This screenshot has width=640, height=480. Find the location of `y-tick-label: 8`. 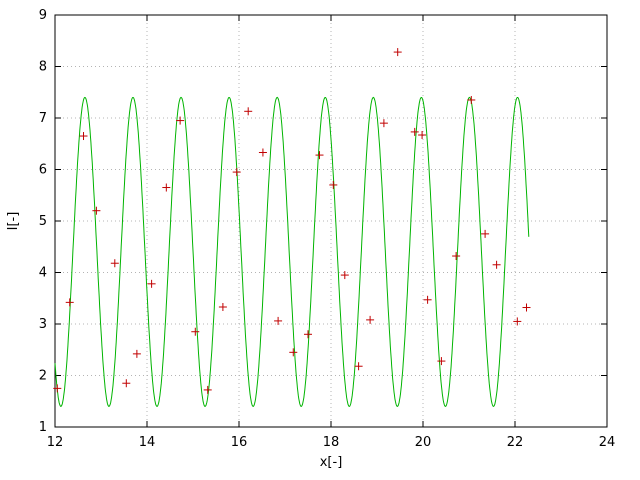

y-tick-label: 8 is located at coordinates (43, 67).